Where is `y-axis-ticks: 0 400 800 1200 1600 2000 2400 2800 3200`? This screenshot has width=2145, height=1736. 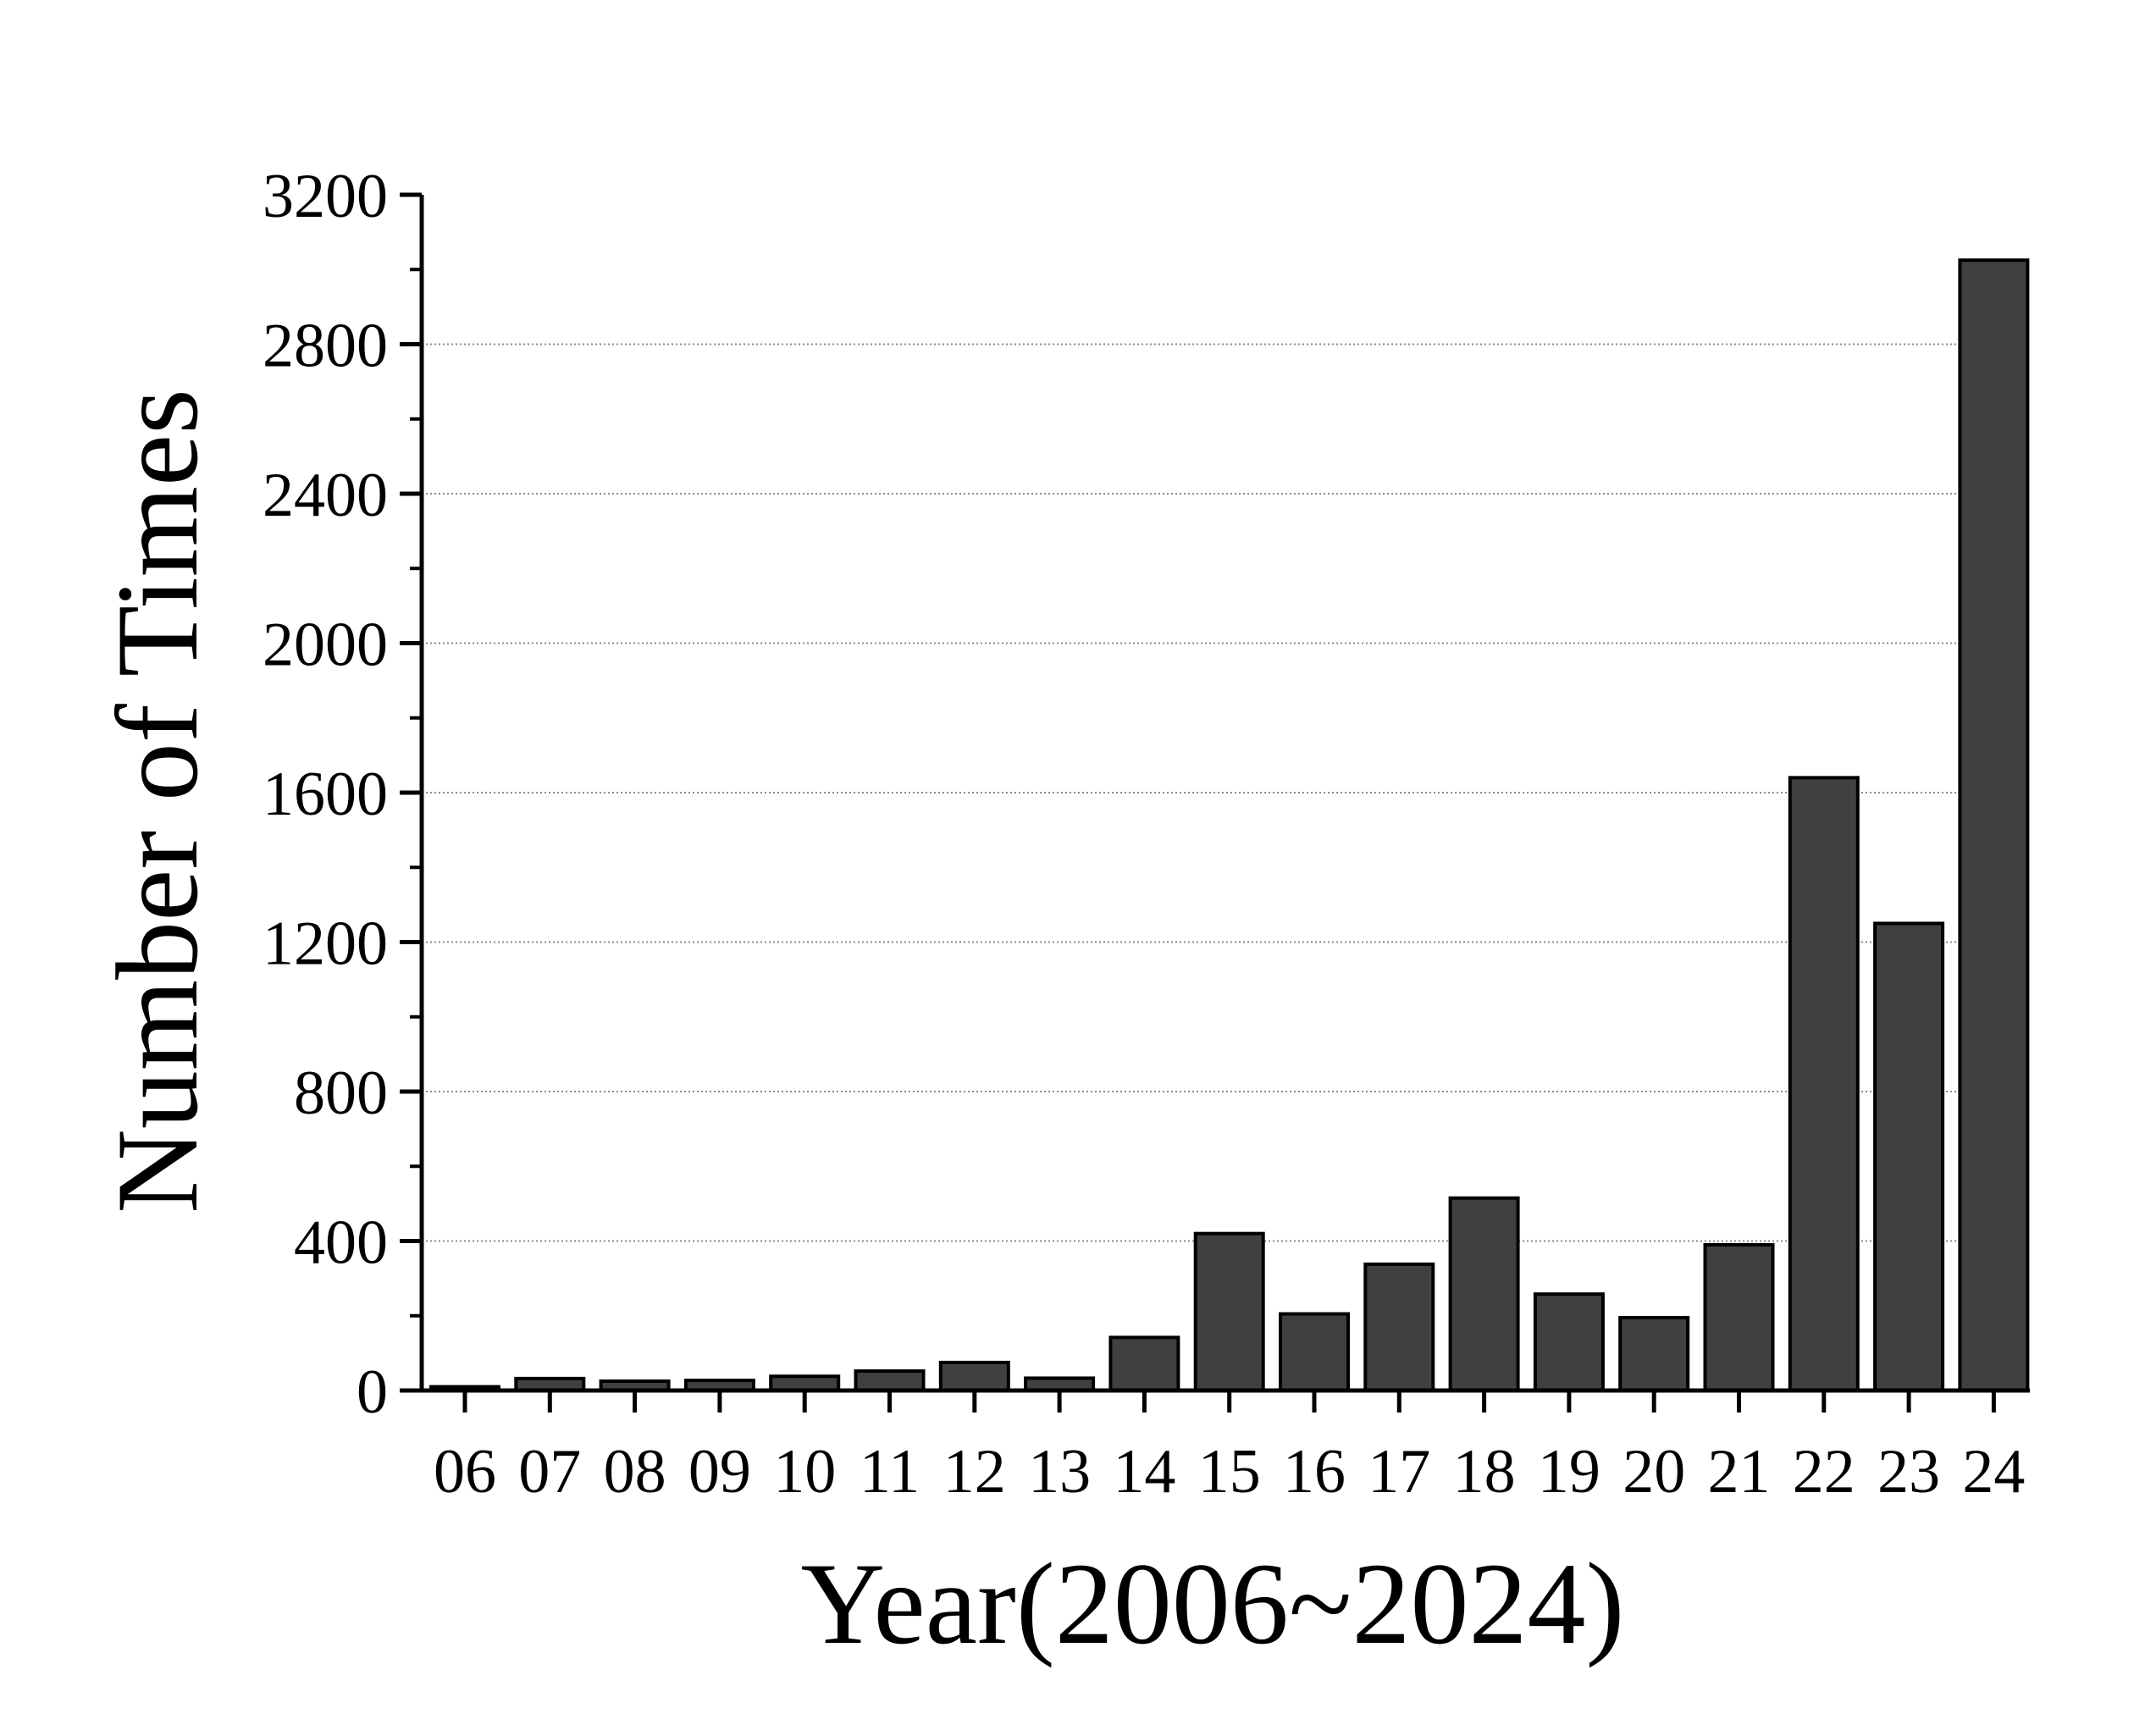
y-axis-ticks: 0 400 800 1200 1600 2000 2400 2800 3200 is located at coordinates (342, 794).